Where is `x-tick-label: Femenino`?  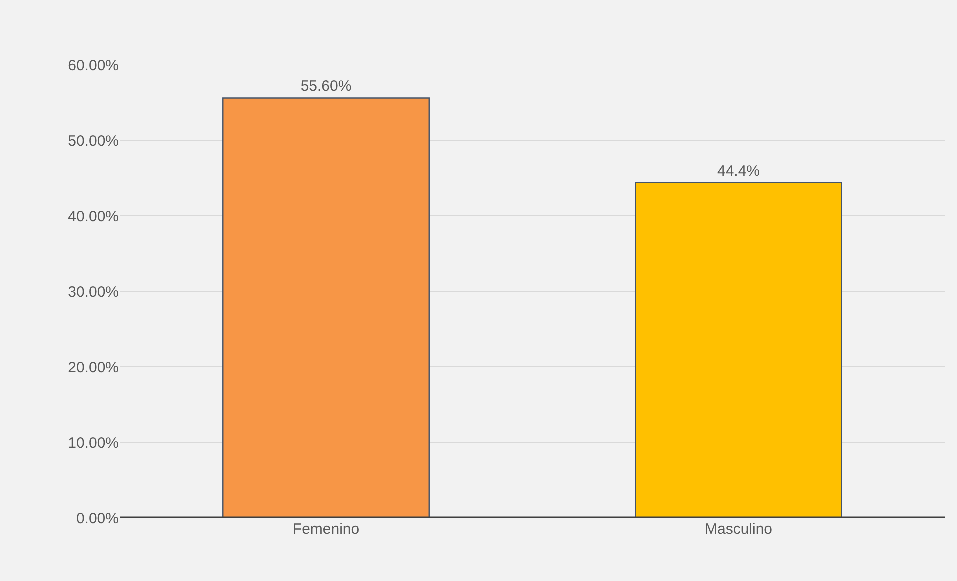 x-tick-label: Femenino is located at coordinates (326, 529).